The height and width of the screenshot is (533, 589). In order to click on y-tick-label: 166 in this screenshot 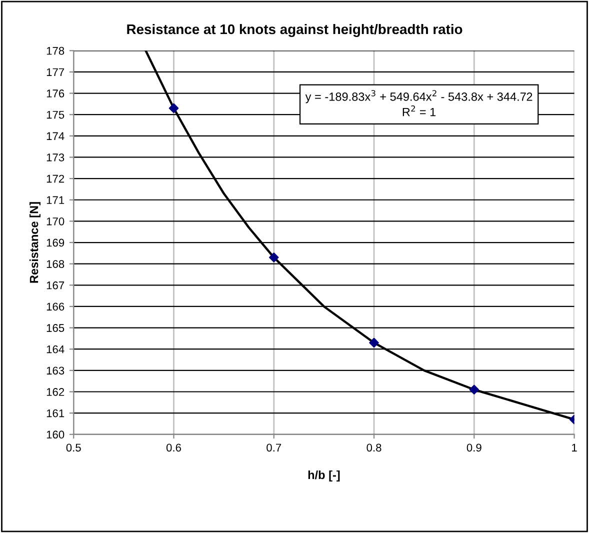, I will do `click(55, 306)`.